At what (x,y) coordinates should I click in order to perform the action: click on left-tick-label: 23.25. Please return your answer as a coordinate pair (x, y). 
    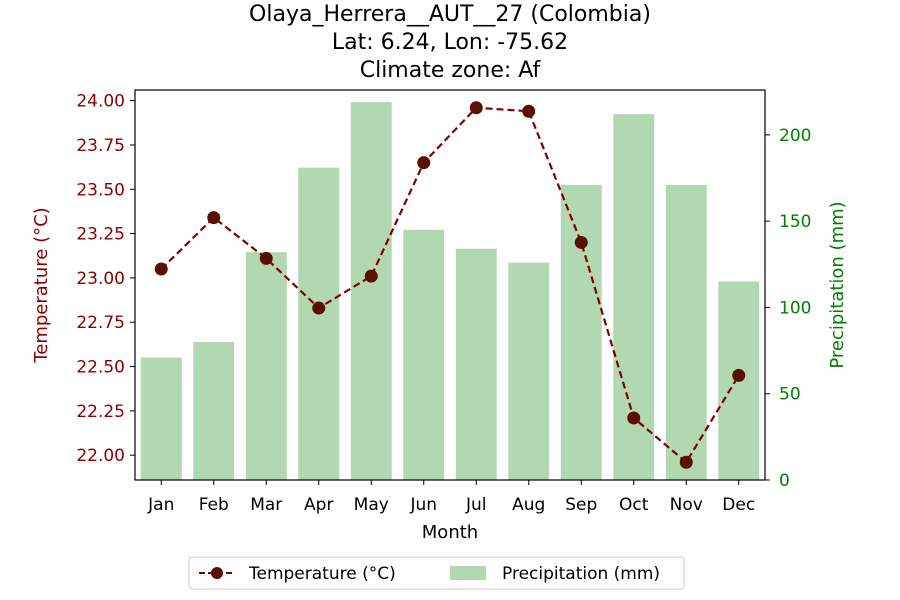
    Looking at the image, I should click on (100, 235).